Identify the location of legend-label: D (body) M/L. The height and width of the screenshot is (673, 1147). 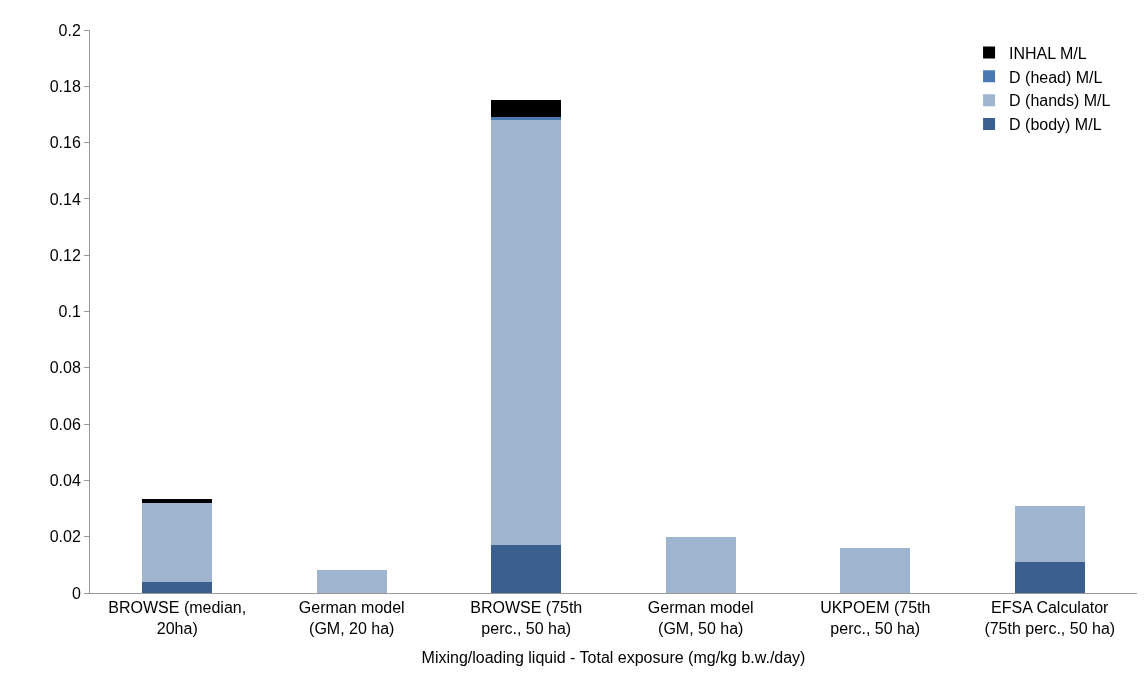
(1055, 125).